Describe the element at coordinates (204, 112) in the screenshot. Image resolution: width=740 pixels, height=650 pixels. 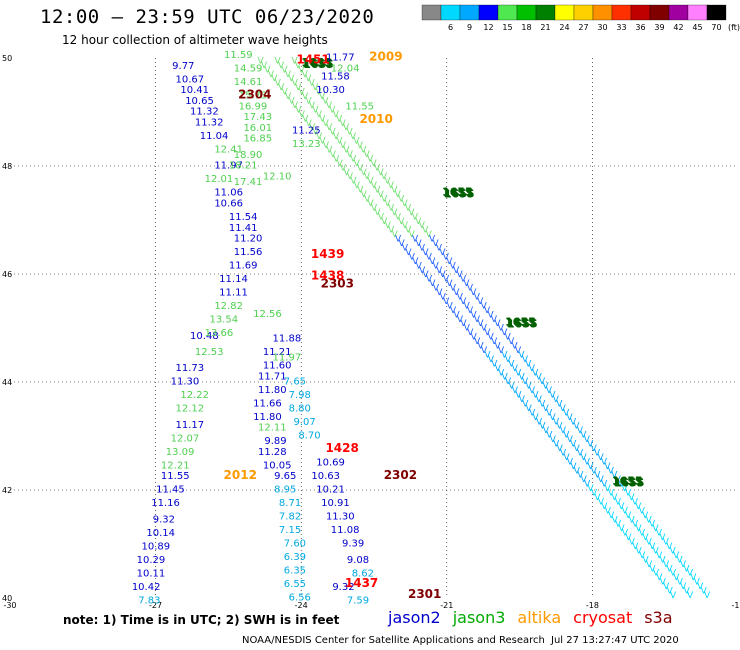
I see `jason2-wave-height: 11.32` at that location.